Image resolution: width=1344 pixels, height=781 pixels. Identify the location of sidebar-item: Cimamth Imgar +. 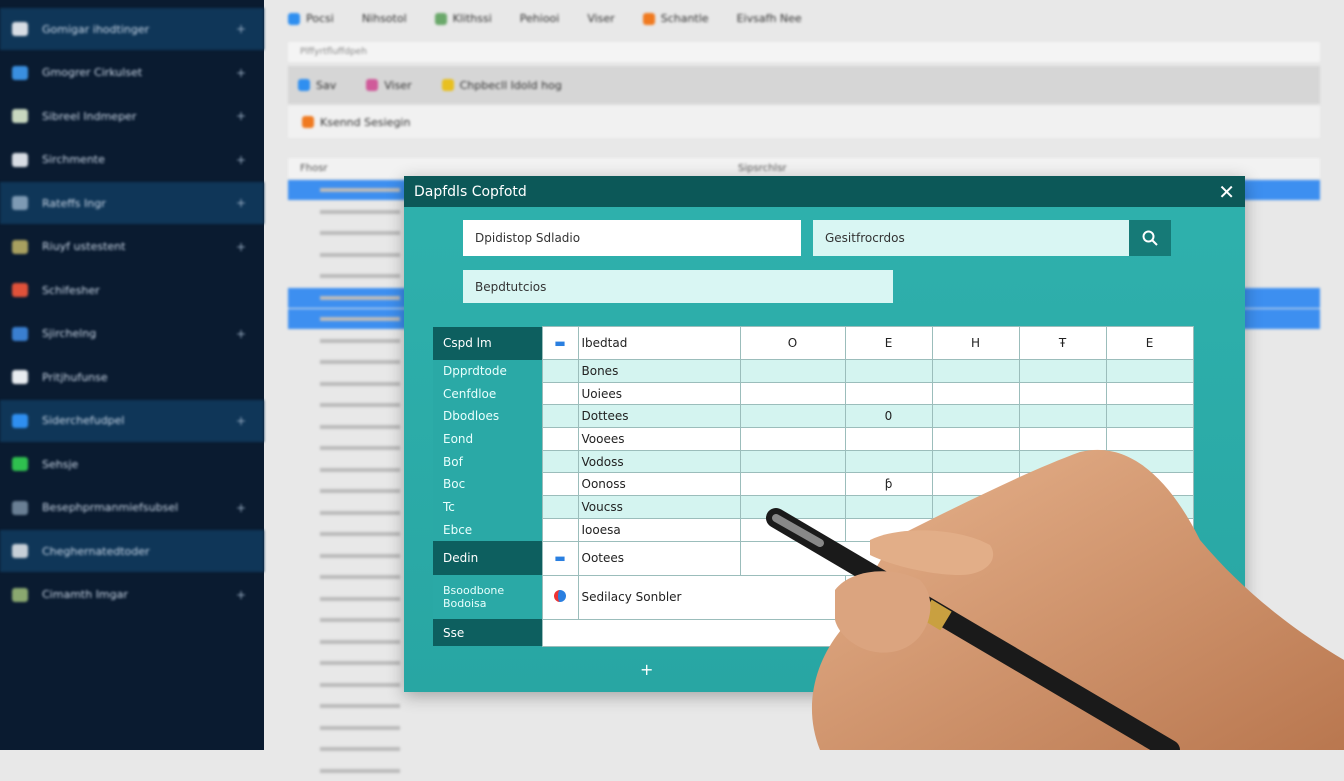
(132, 595).